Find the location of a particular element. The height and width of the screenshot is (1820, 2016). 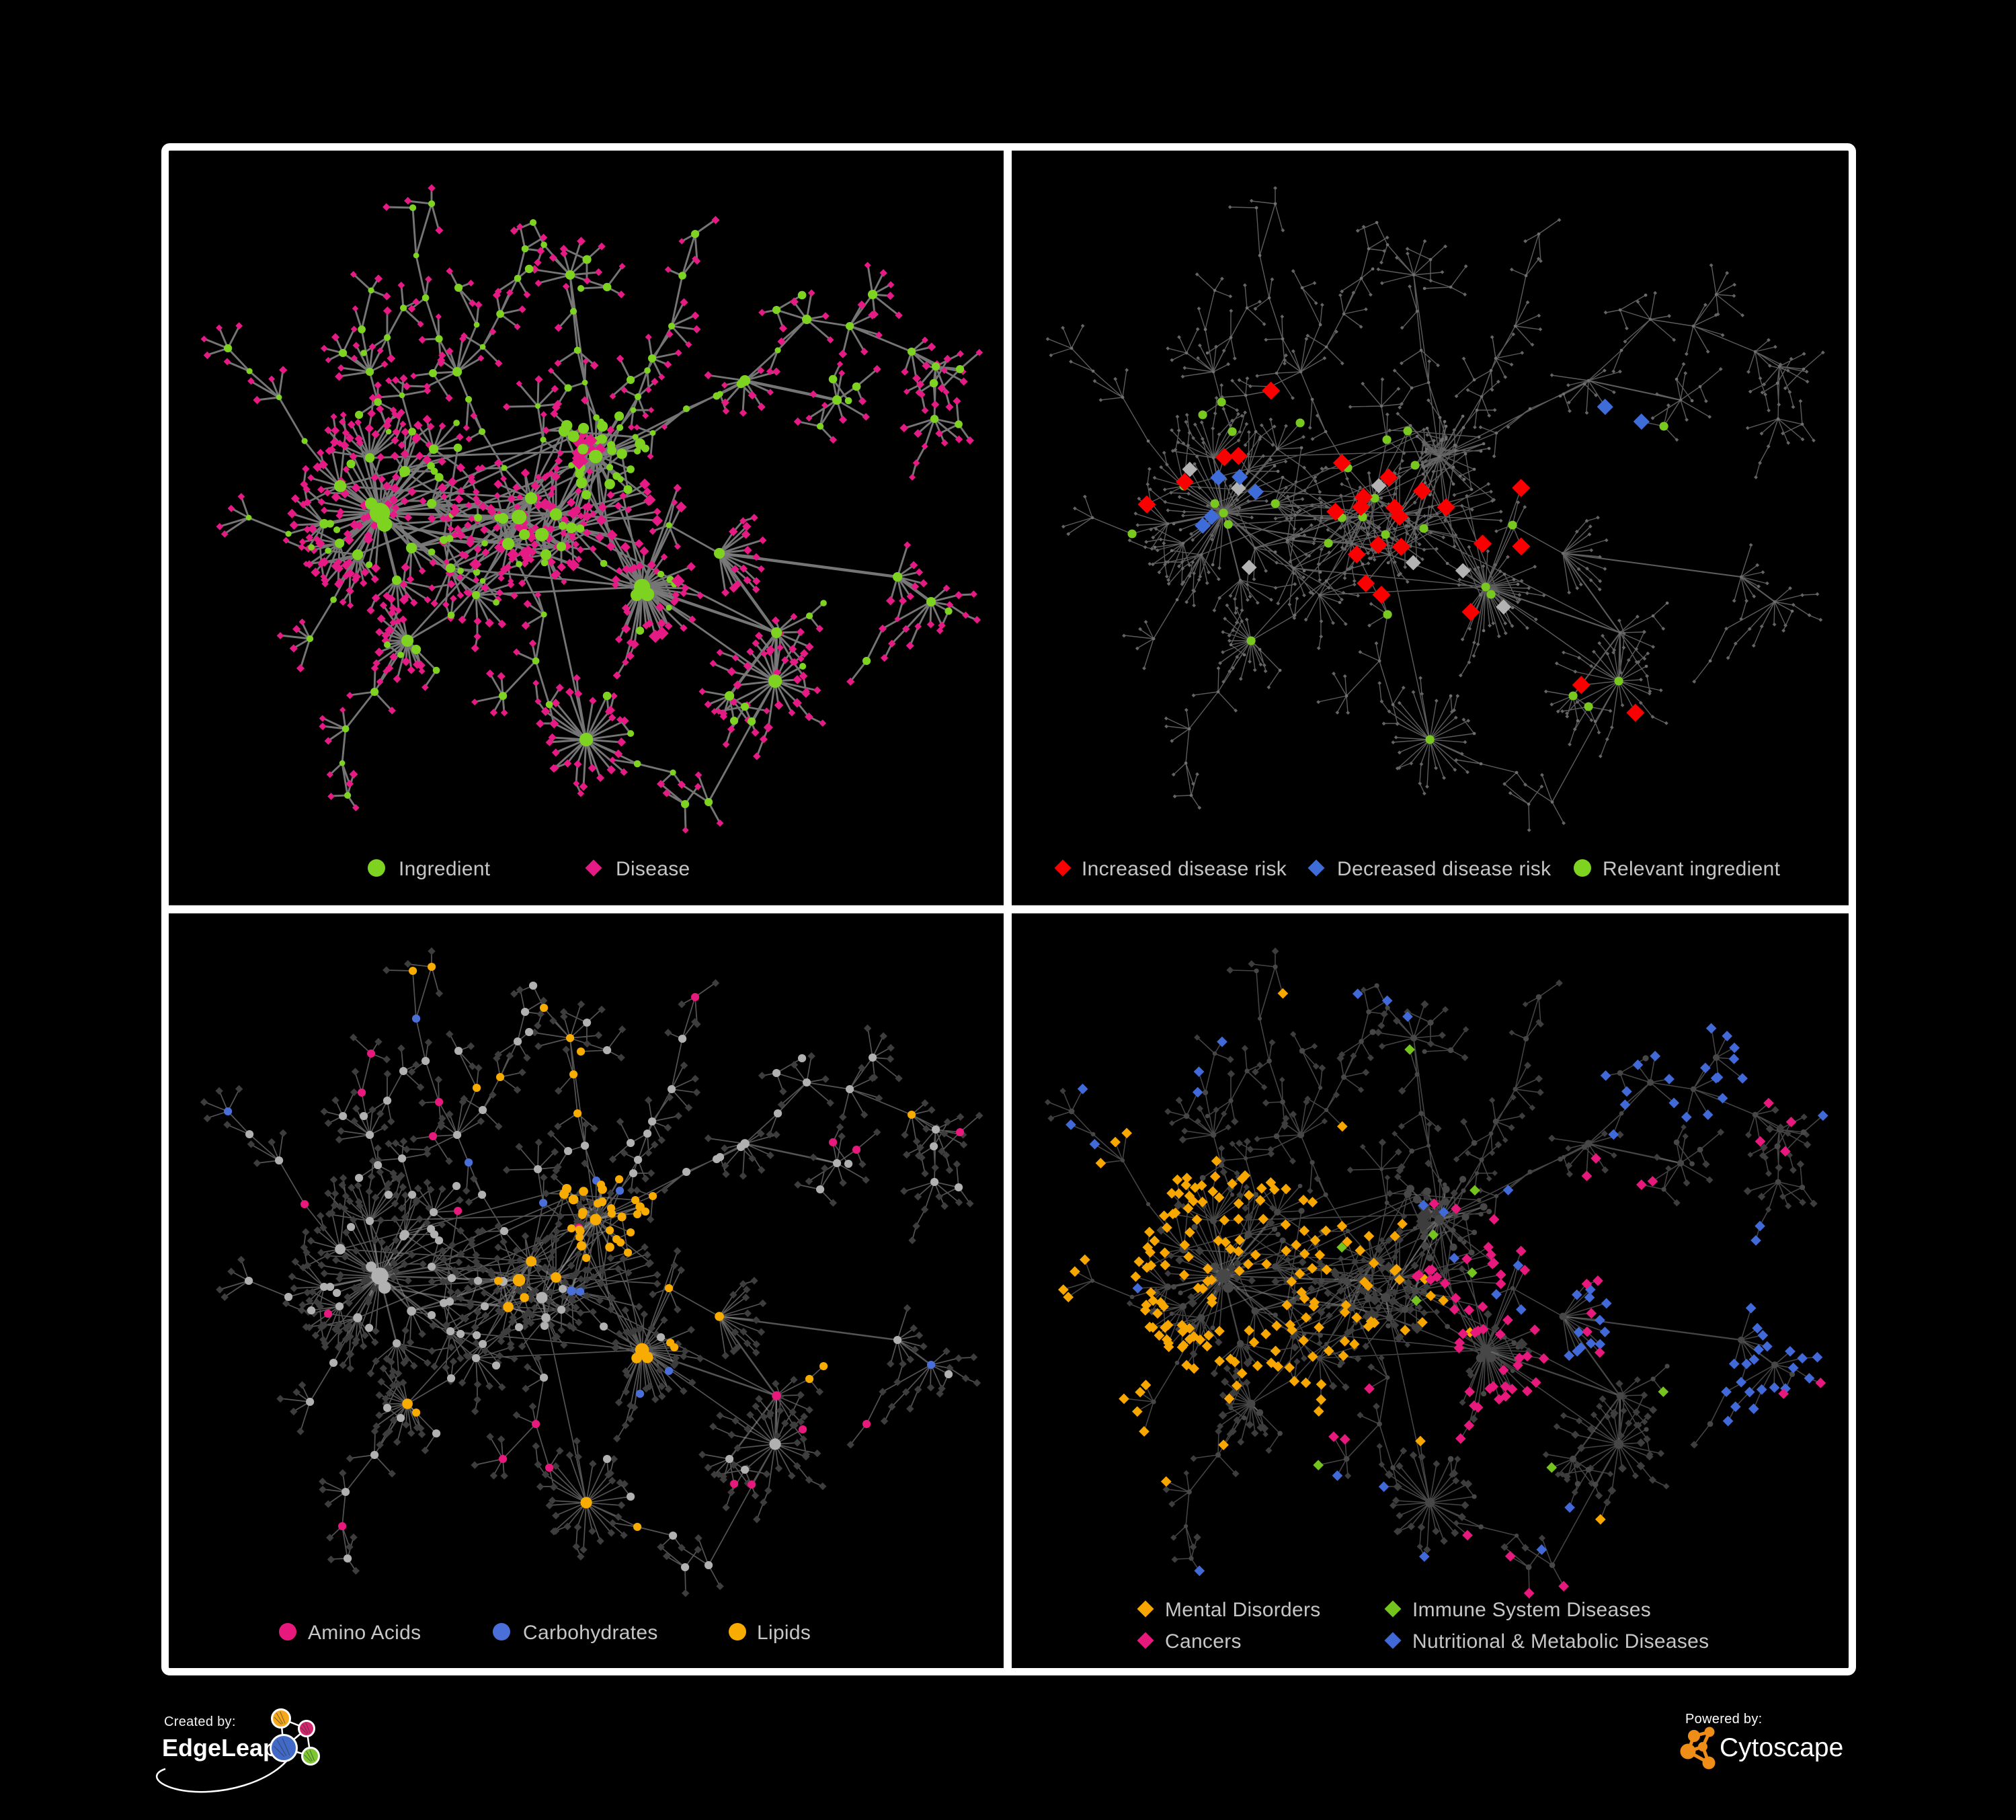

svg-text: Powered by: is located at coordinates (1723, 1719).